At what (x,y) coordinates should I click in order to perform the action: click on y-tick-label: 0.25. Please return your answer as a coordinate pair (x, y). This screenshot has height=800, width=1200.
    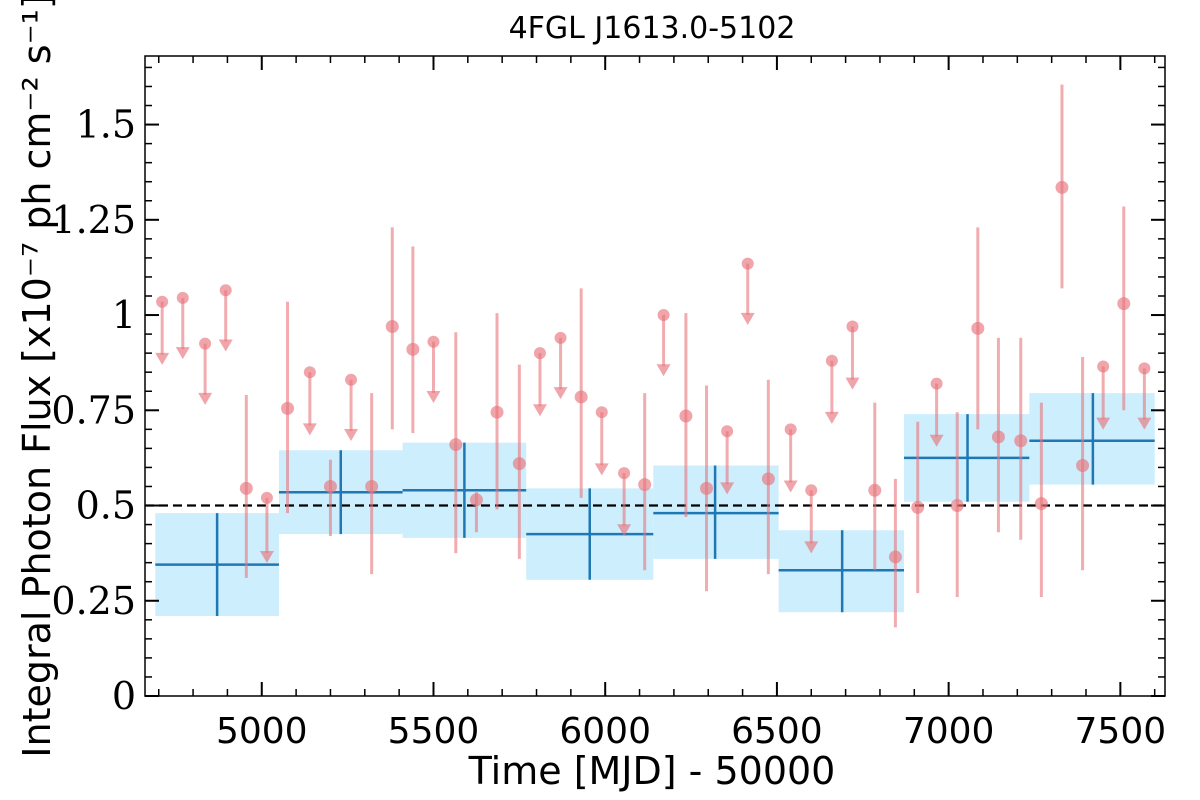
    Looking at the image, I should click on (93, 601).